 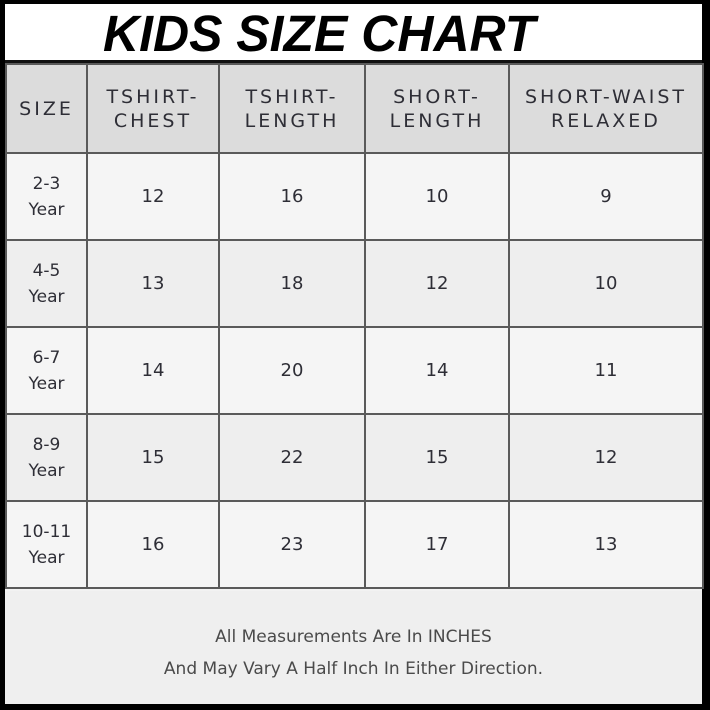 What do you see at coordinates (46, 196) in the screenshot?
I see `size-cell: 2-3 Year` at bounding box center [46, 196].